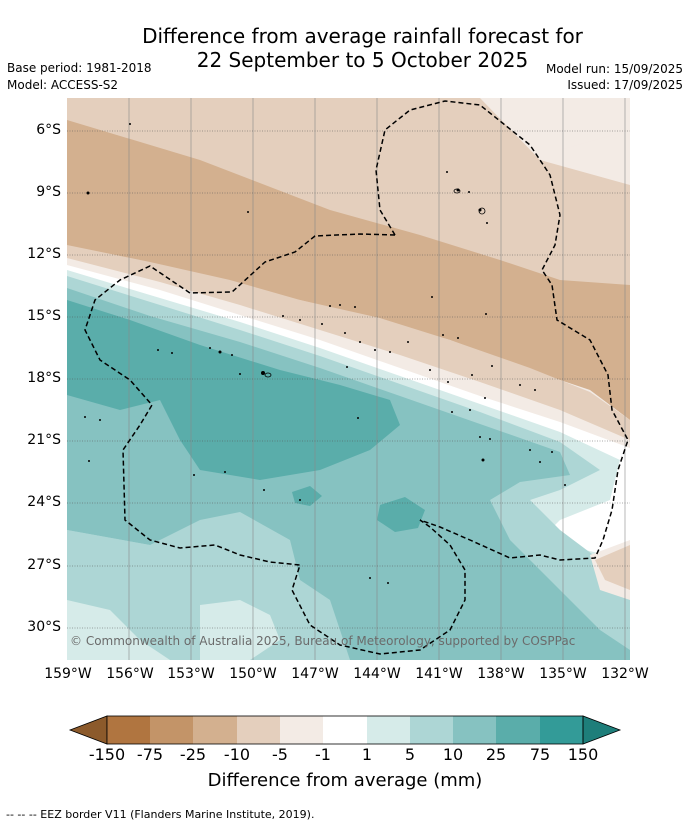 This screenshot has width=690, height=827. I want to click on colorbar-tick: 5, so click(410, 754).